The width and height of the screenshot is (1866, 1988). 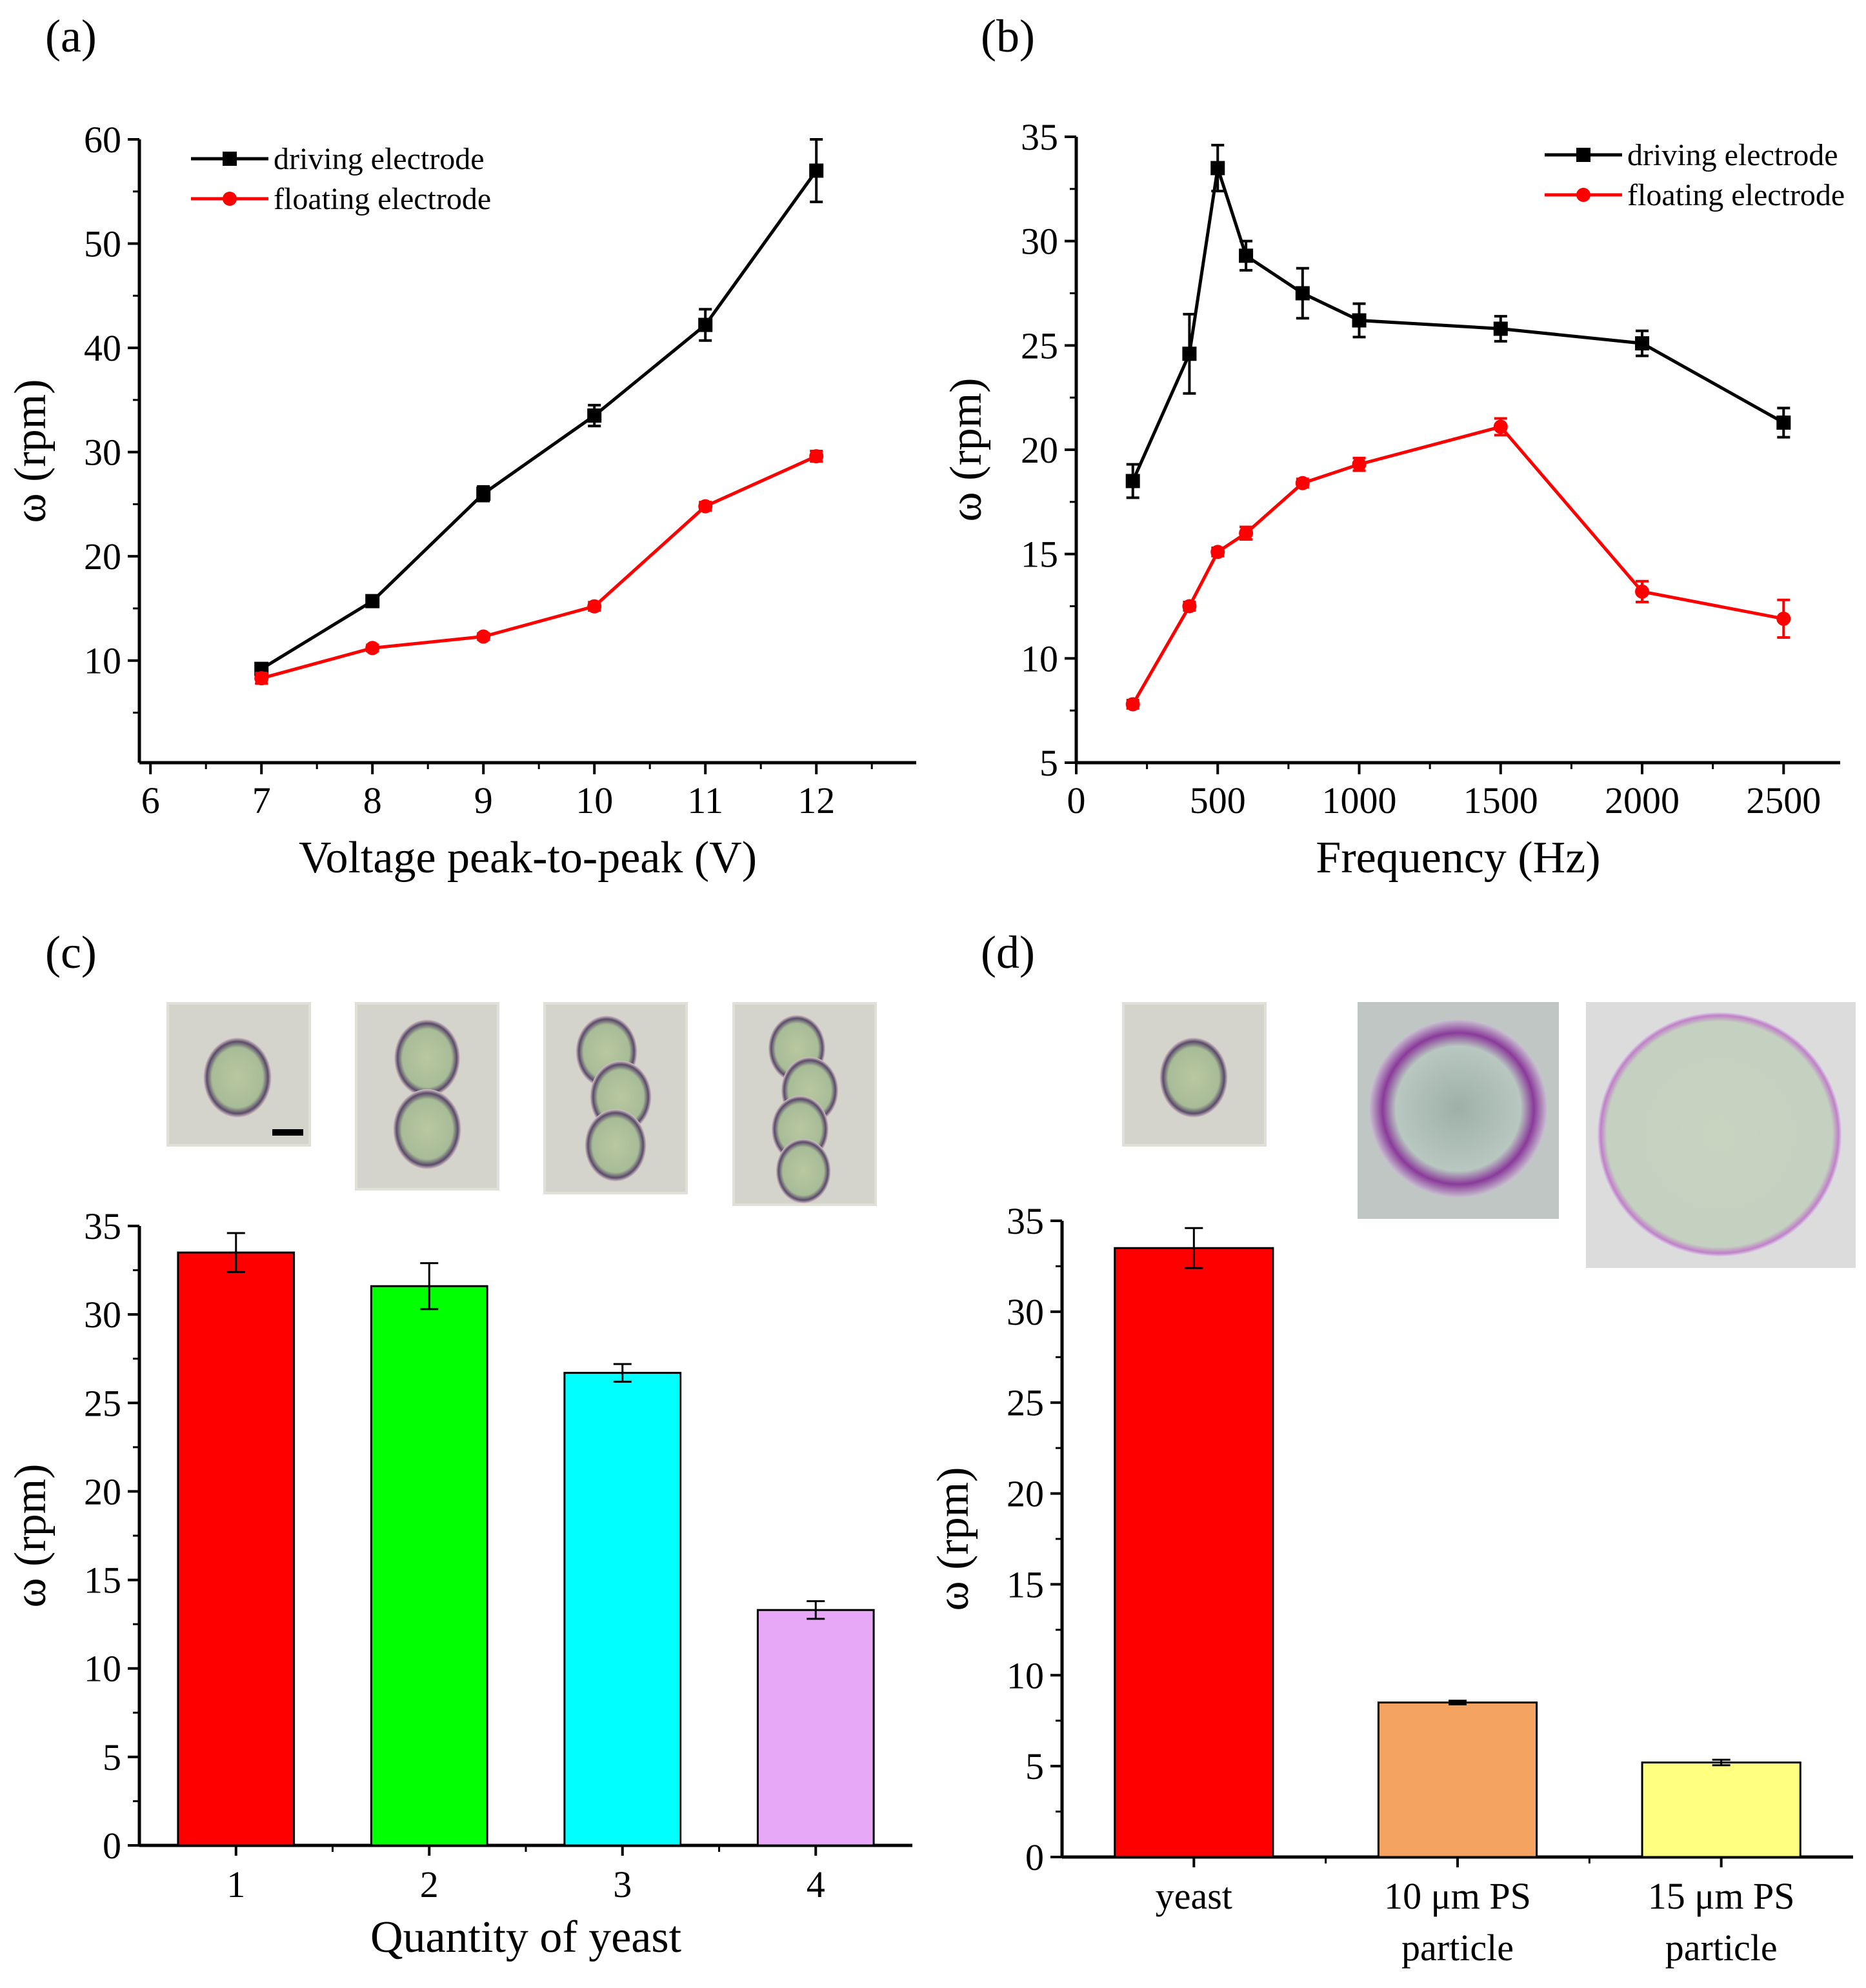 I want to click on x-tick-label: 7, so click(x=261, y=800).